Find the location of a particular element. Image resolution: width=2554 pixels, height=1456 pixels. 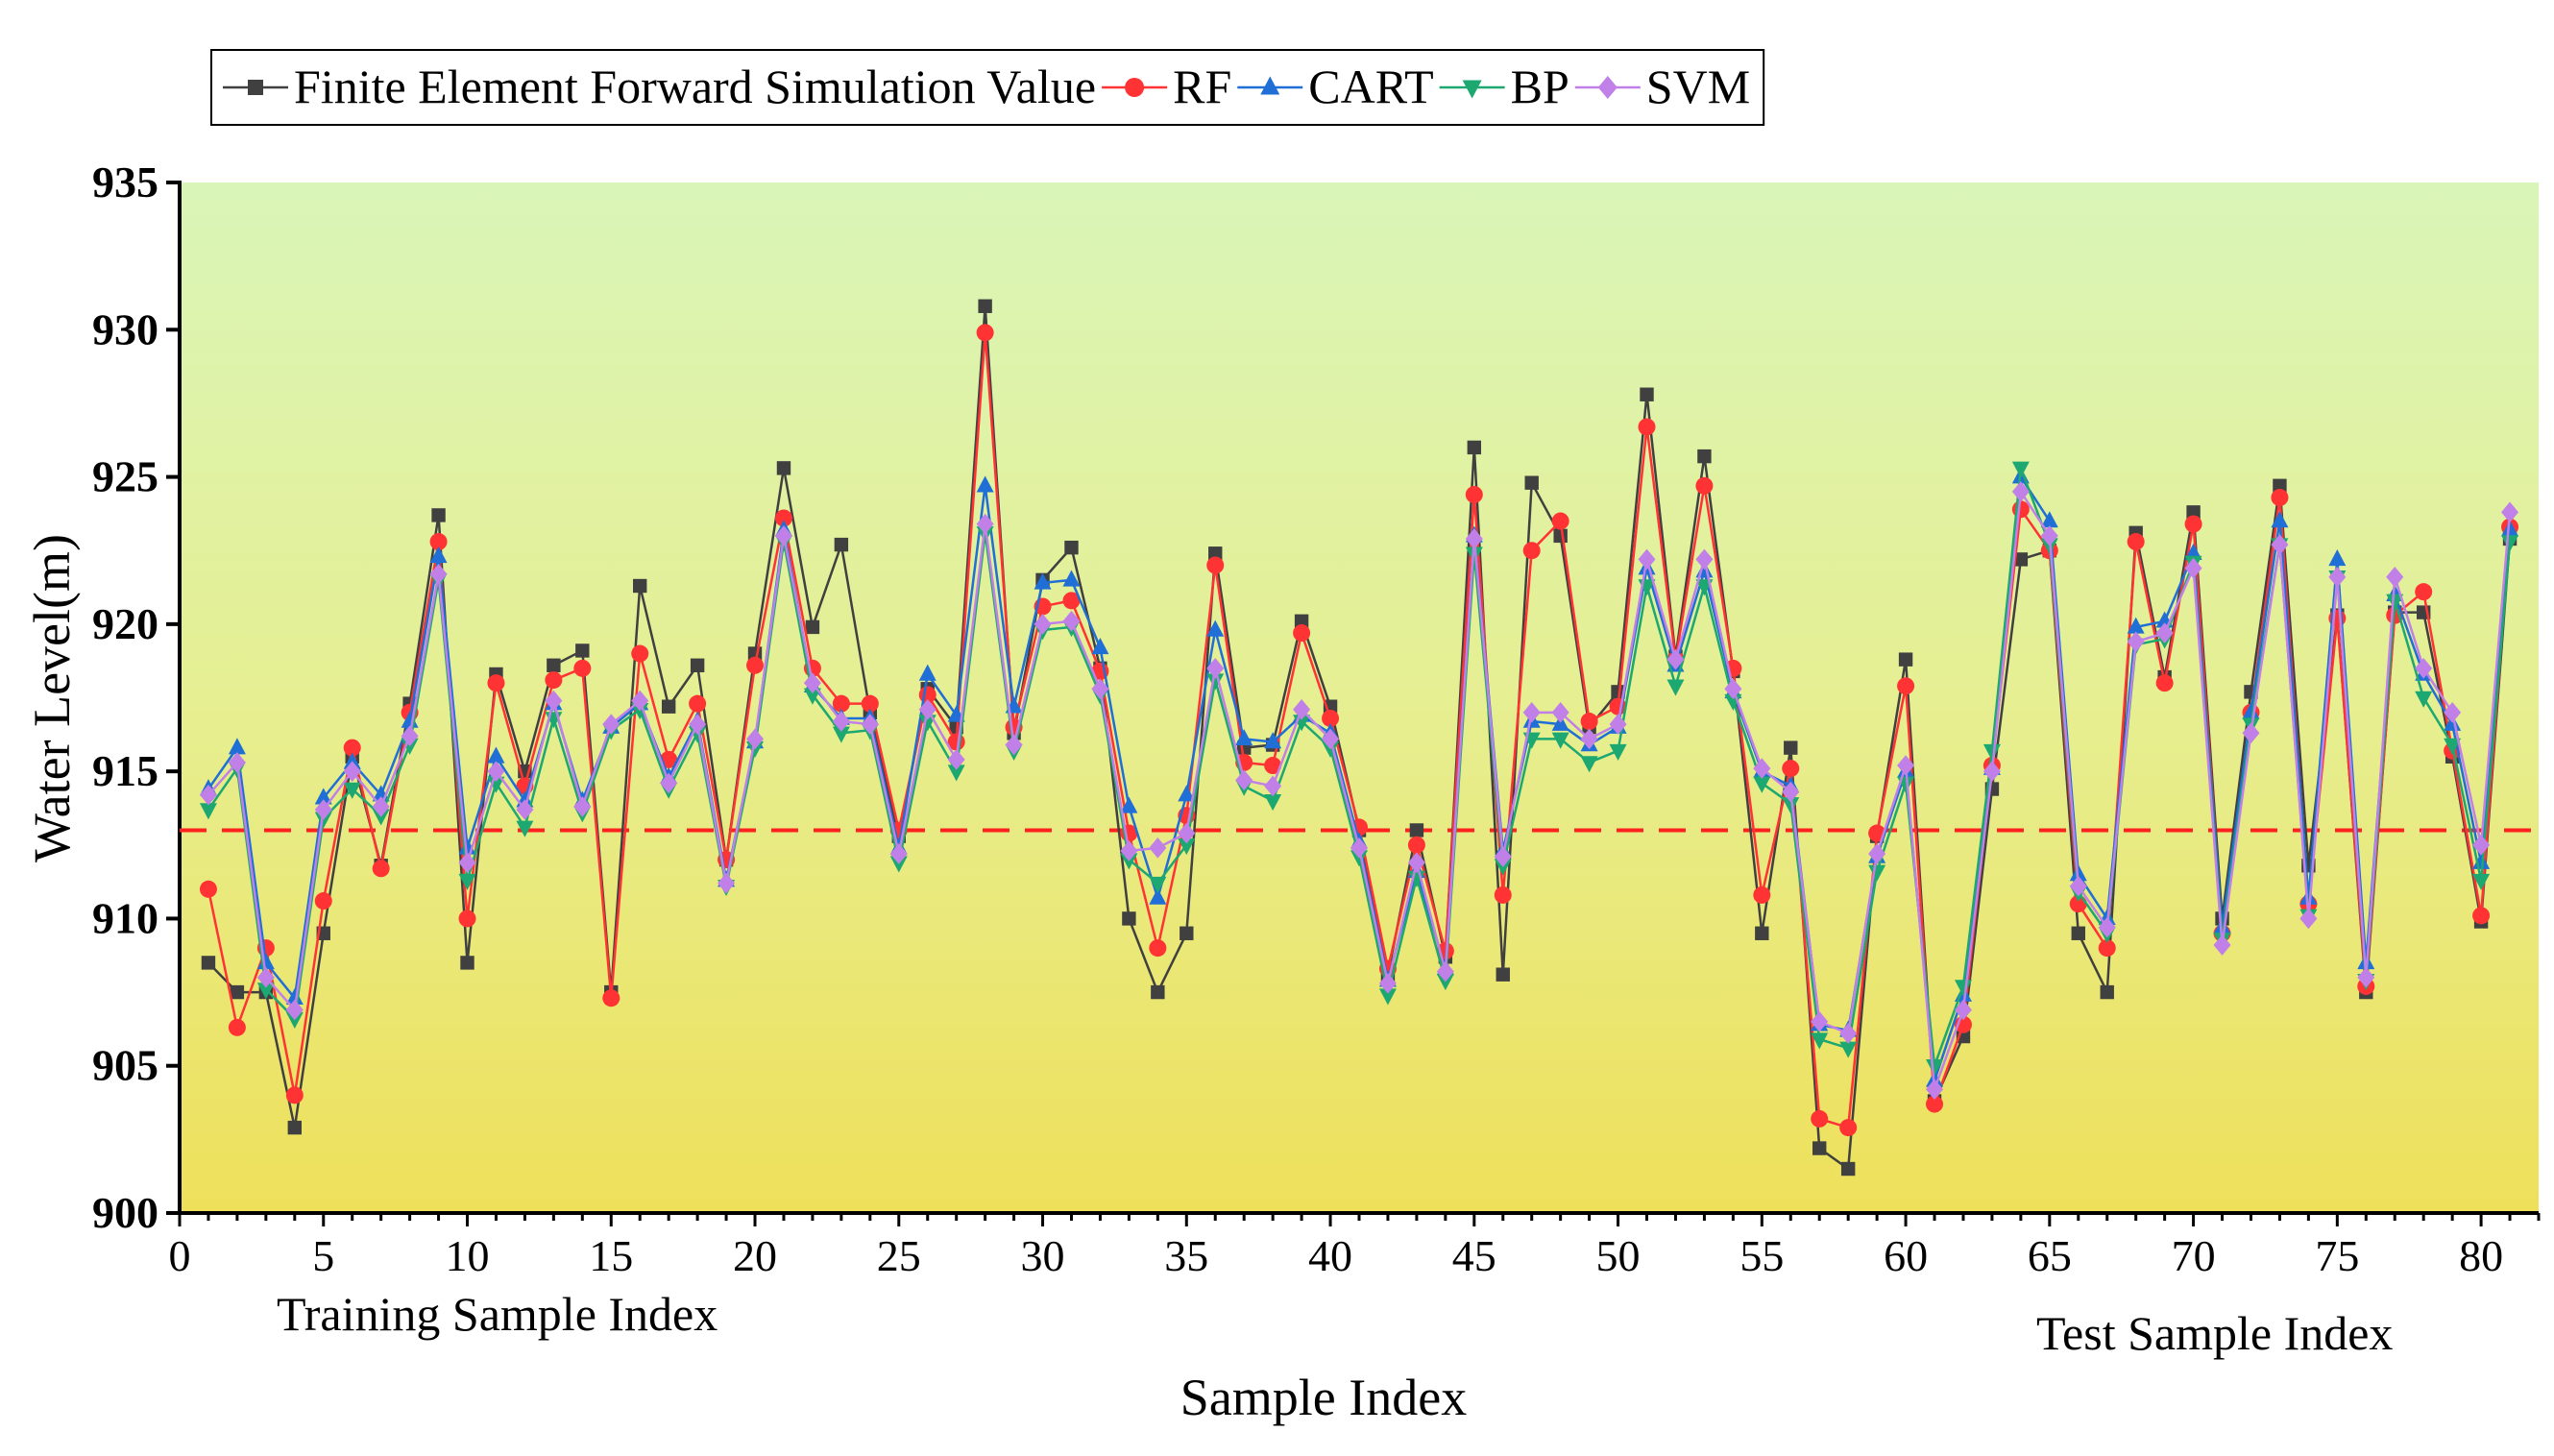

legend-marker-bp is located at coordinates (1472, 89).